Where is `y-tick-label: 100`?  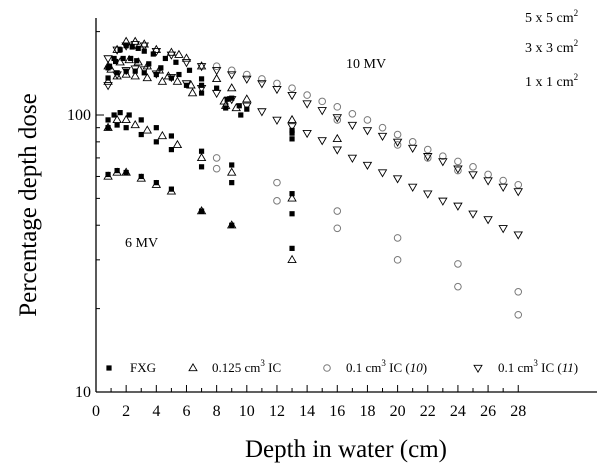 y-tick-label: 100 is located at coordinates (79, 115).